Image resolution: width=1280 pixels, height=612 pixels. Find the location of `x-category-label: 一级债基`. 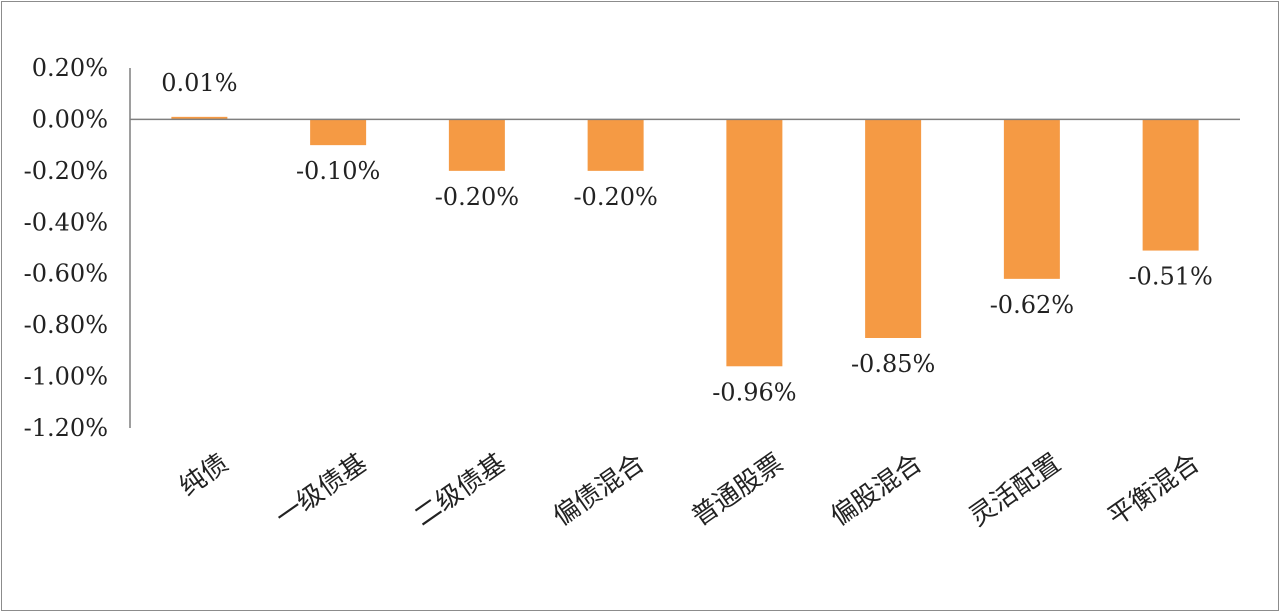

x-category-label: 一级债基 is located at coordinates (321, 490).